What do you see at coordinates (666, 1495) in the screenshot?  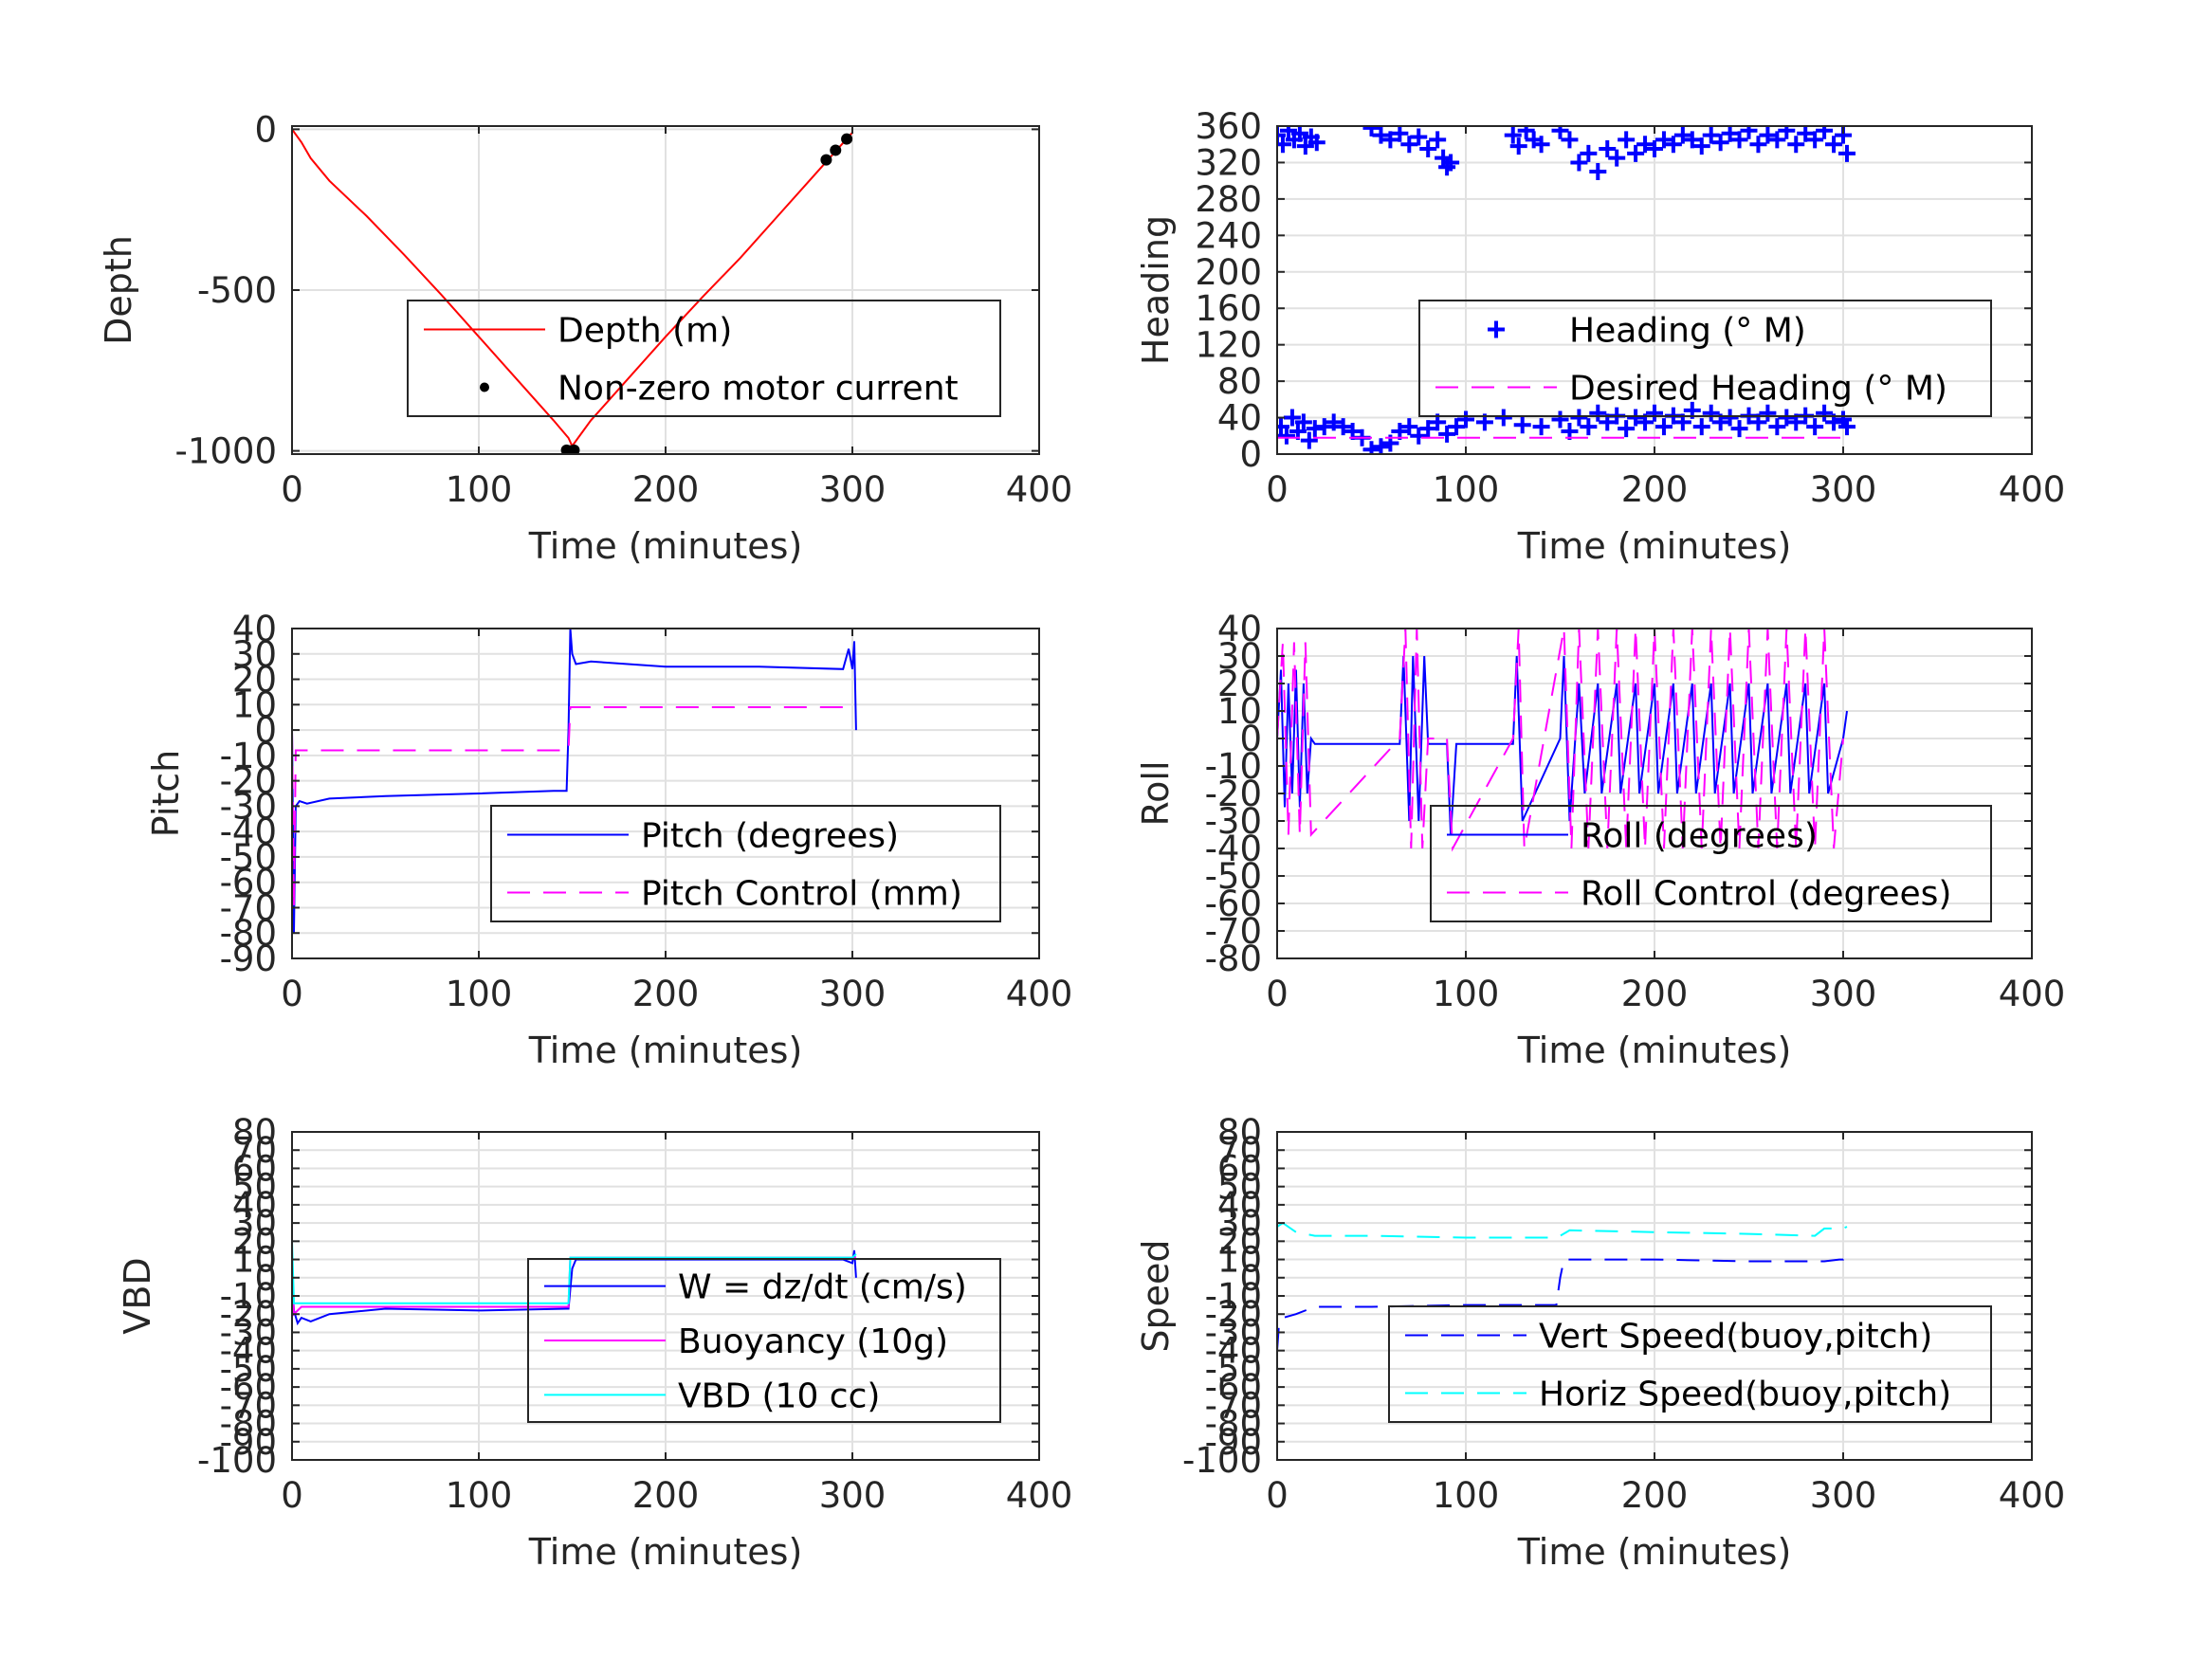 I see `vbd-x-tick-label: 200` at bounding box center [666, 1495].